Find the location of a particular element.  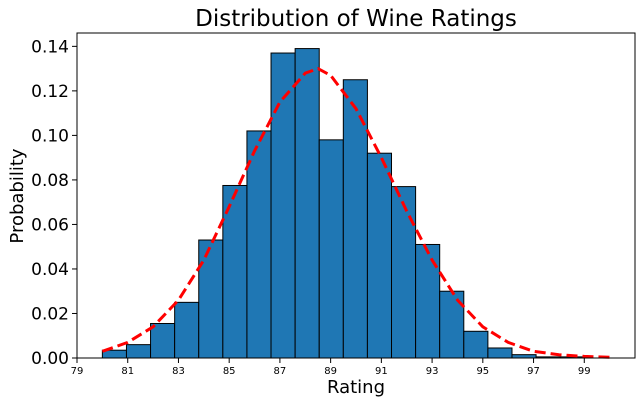

y-axis-label: Probability is located at coordinates (17, 195).